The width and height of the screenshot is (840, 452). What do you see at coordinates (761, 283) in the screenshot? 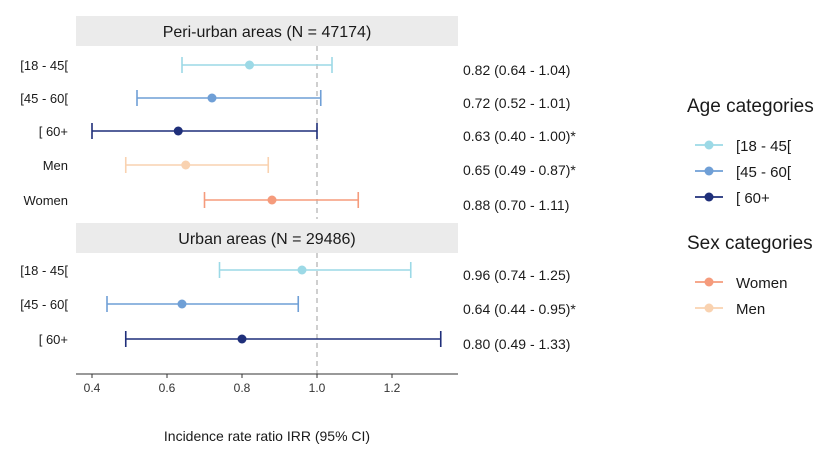
I see `legend-label: Women` at bounding box center [761, 283].